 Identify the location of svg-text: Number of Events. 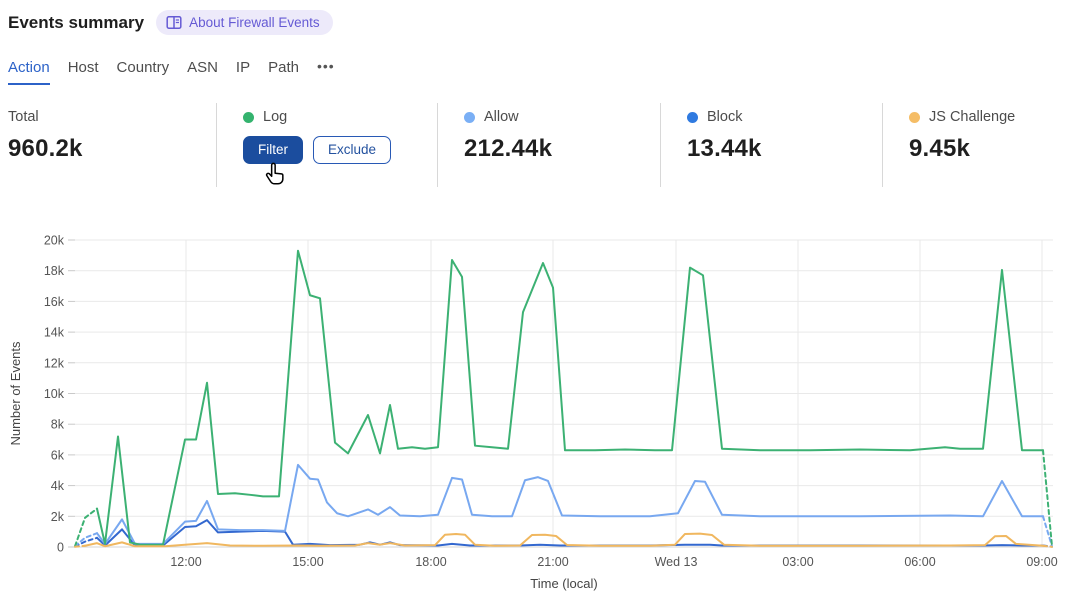
(15, 393).